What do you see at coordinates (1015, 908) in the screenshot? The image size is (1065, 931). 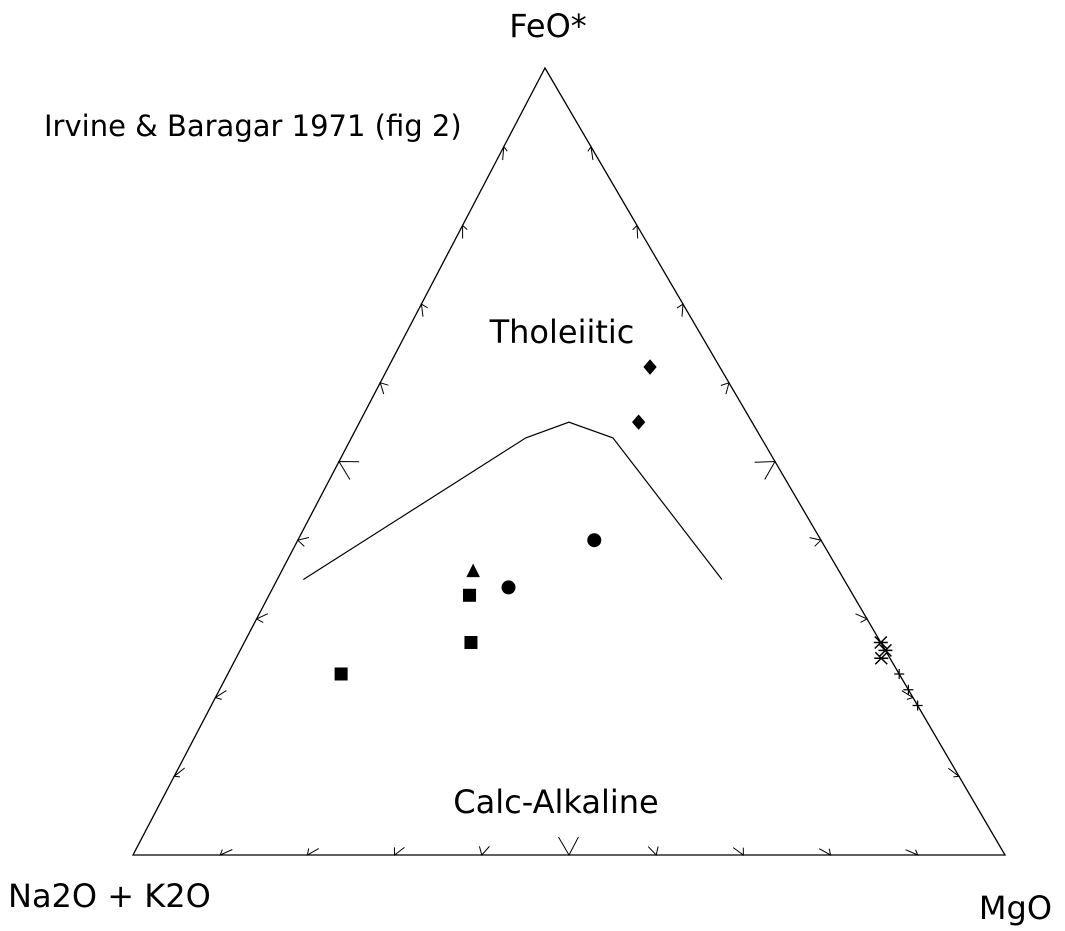 I see `right-label: MgO` at bounding box center [1015, 908].